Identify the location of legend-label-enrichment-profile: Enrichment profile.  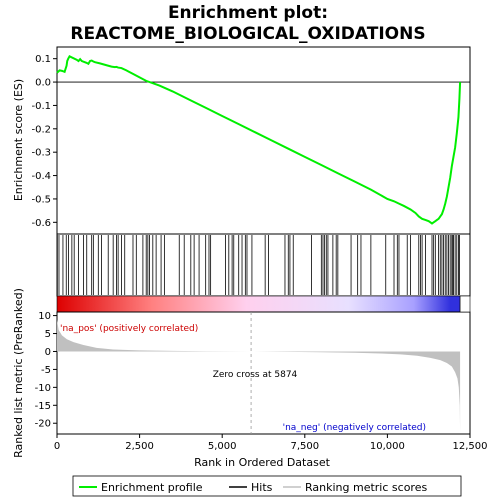
(152, 487).